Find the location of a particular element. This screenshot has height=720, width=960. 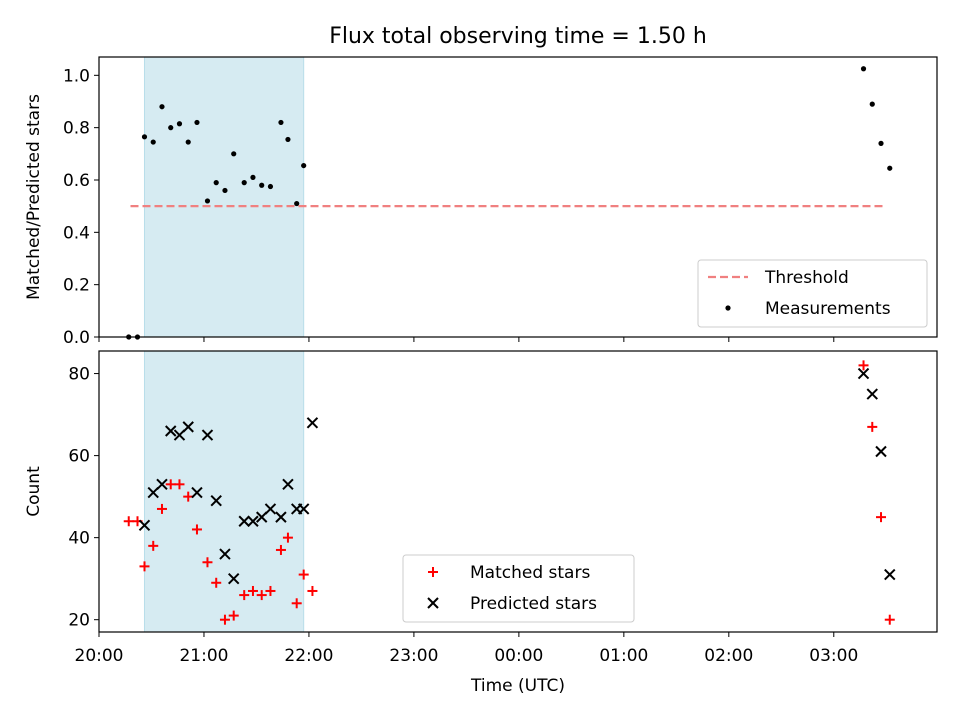

x-tick-label: 02:00 is located at coordinates (728, 656).